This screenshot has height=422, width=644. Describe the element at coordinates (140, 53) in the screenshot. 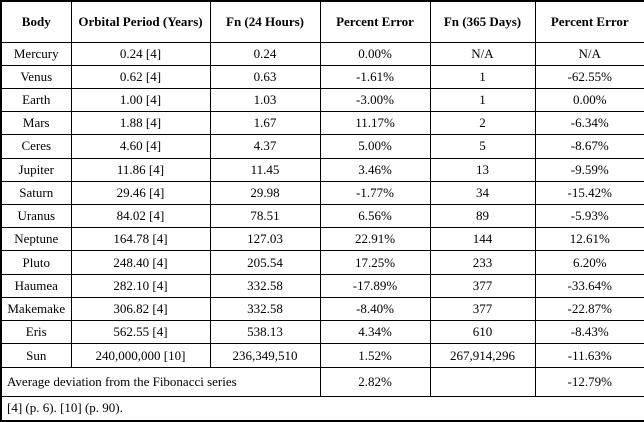

I see `table-cell: 0.24 [4]` at that location.